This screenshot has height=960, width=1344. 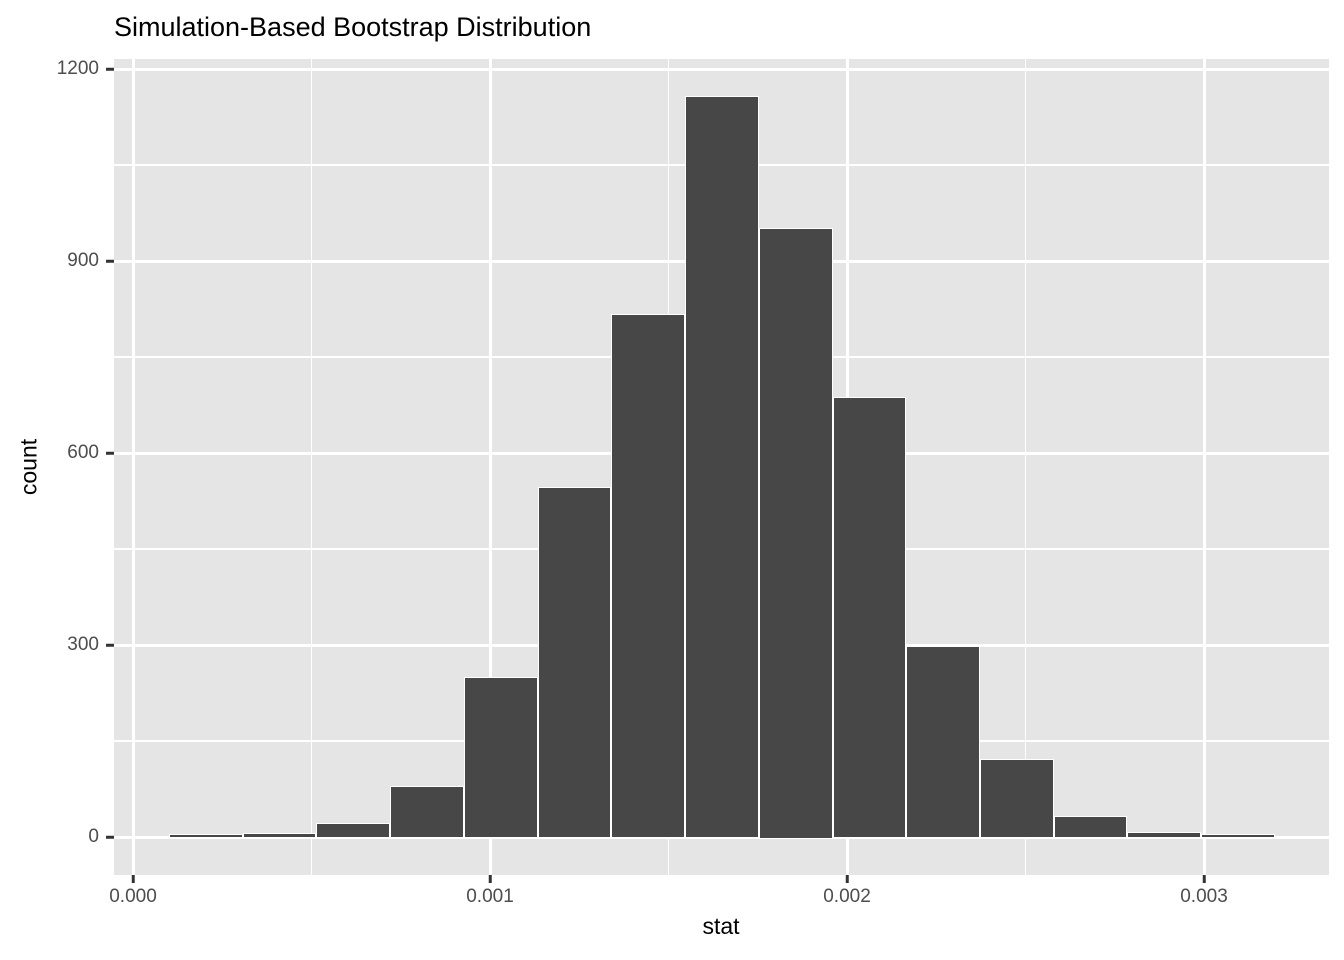 I want to click on y-axis-title: count, so click(x=28, y=467).